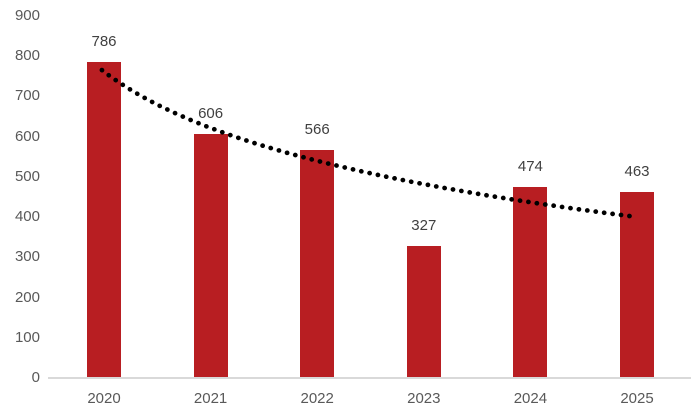 This screenshot has height=415, width=697. Describe the element at coordinates (35, 377) in the screenshot. I see `y-axis-tick-label: 0` at that location.